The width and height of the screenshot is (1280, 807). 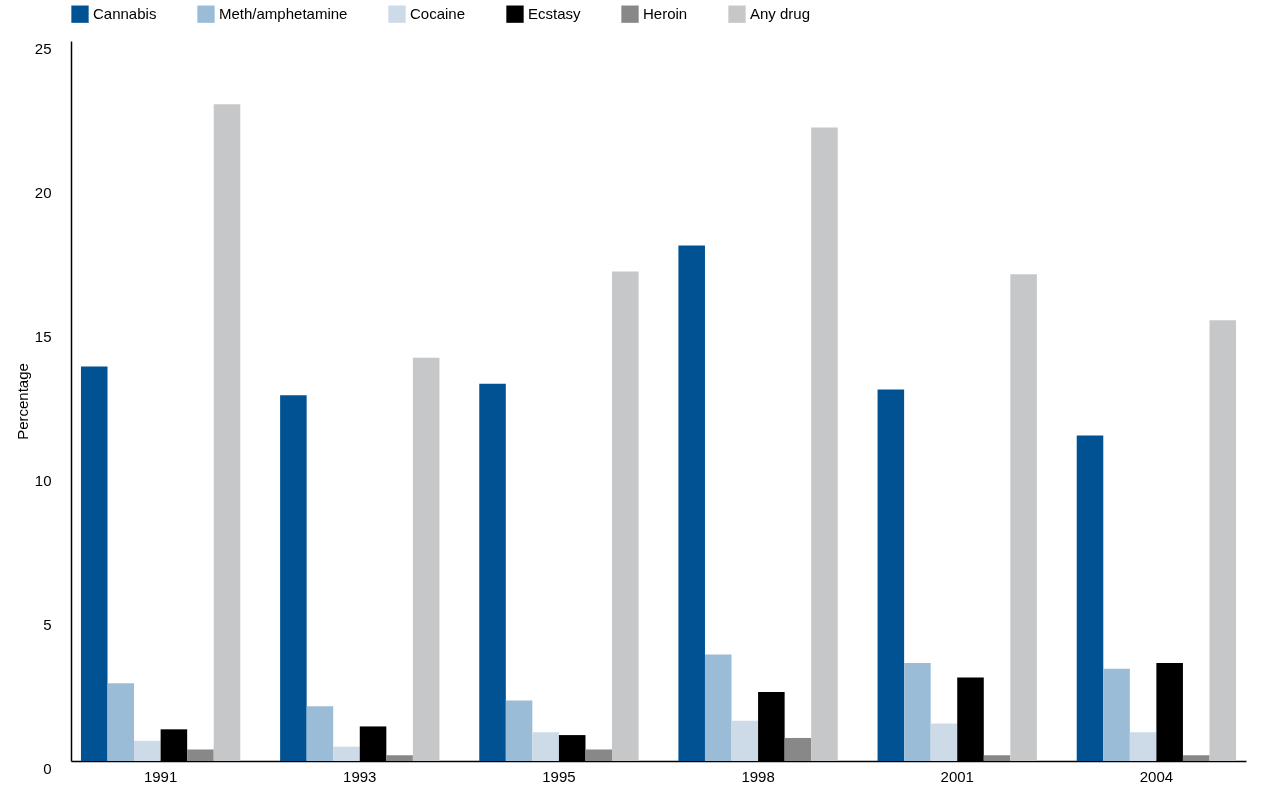 What do you see at coordinates (160, 776) in the screenshot?
I see `x-tick-label: 1991` at bounding box center [160, 776].